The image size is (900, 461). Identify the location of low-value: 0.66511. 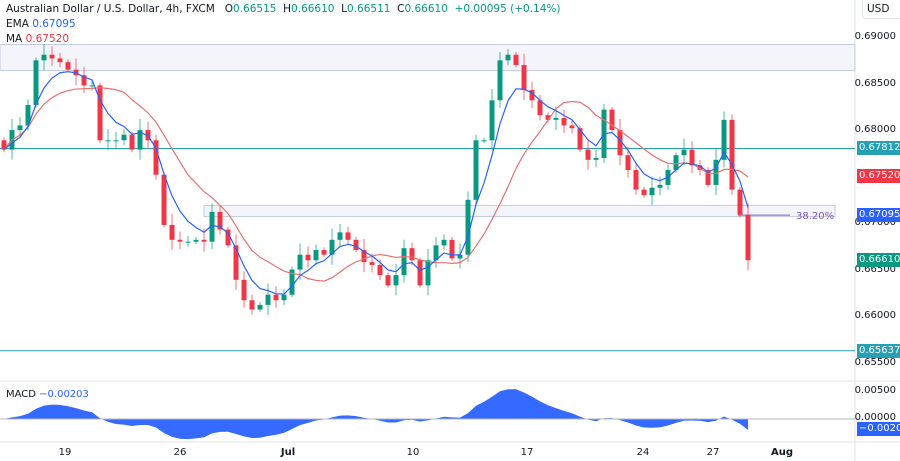
(369, 9).